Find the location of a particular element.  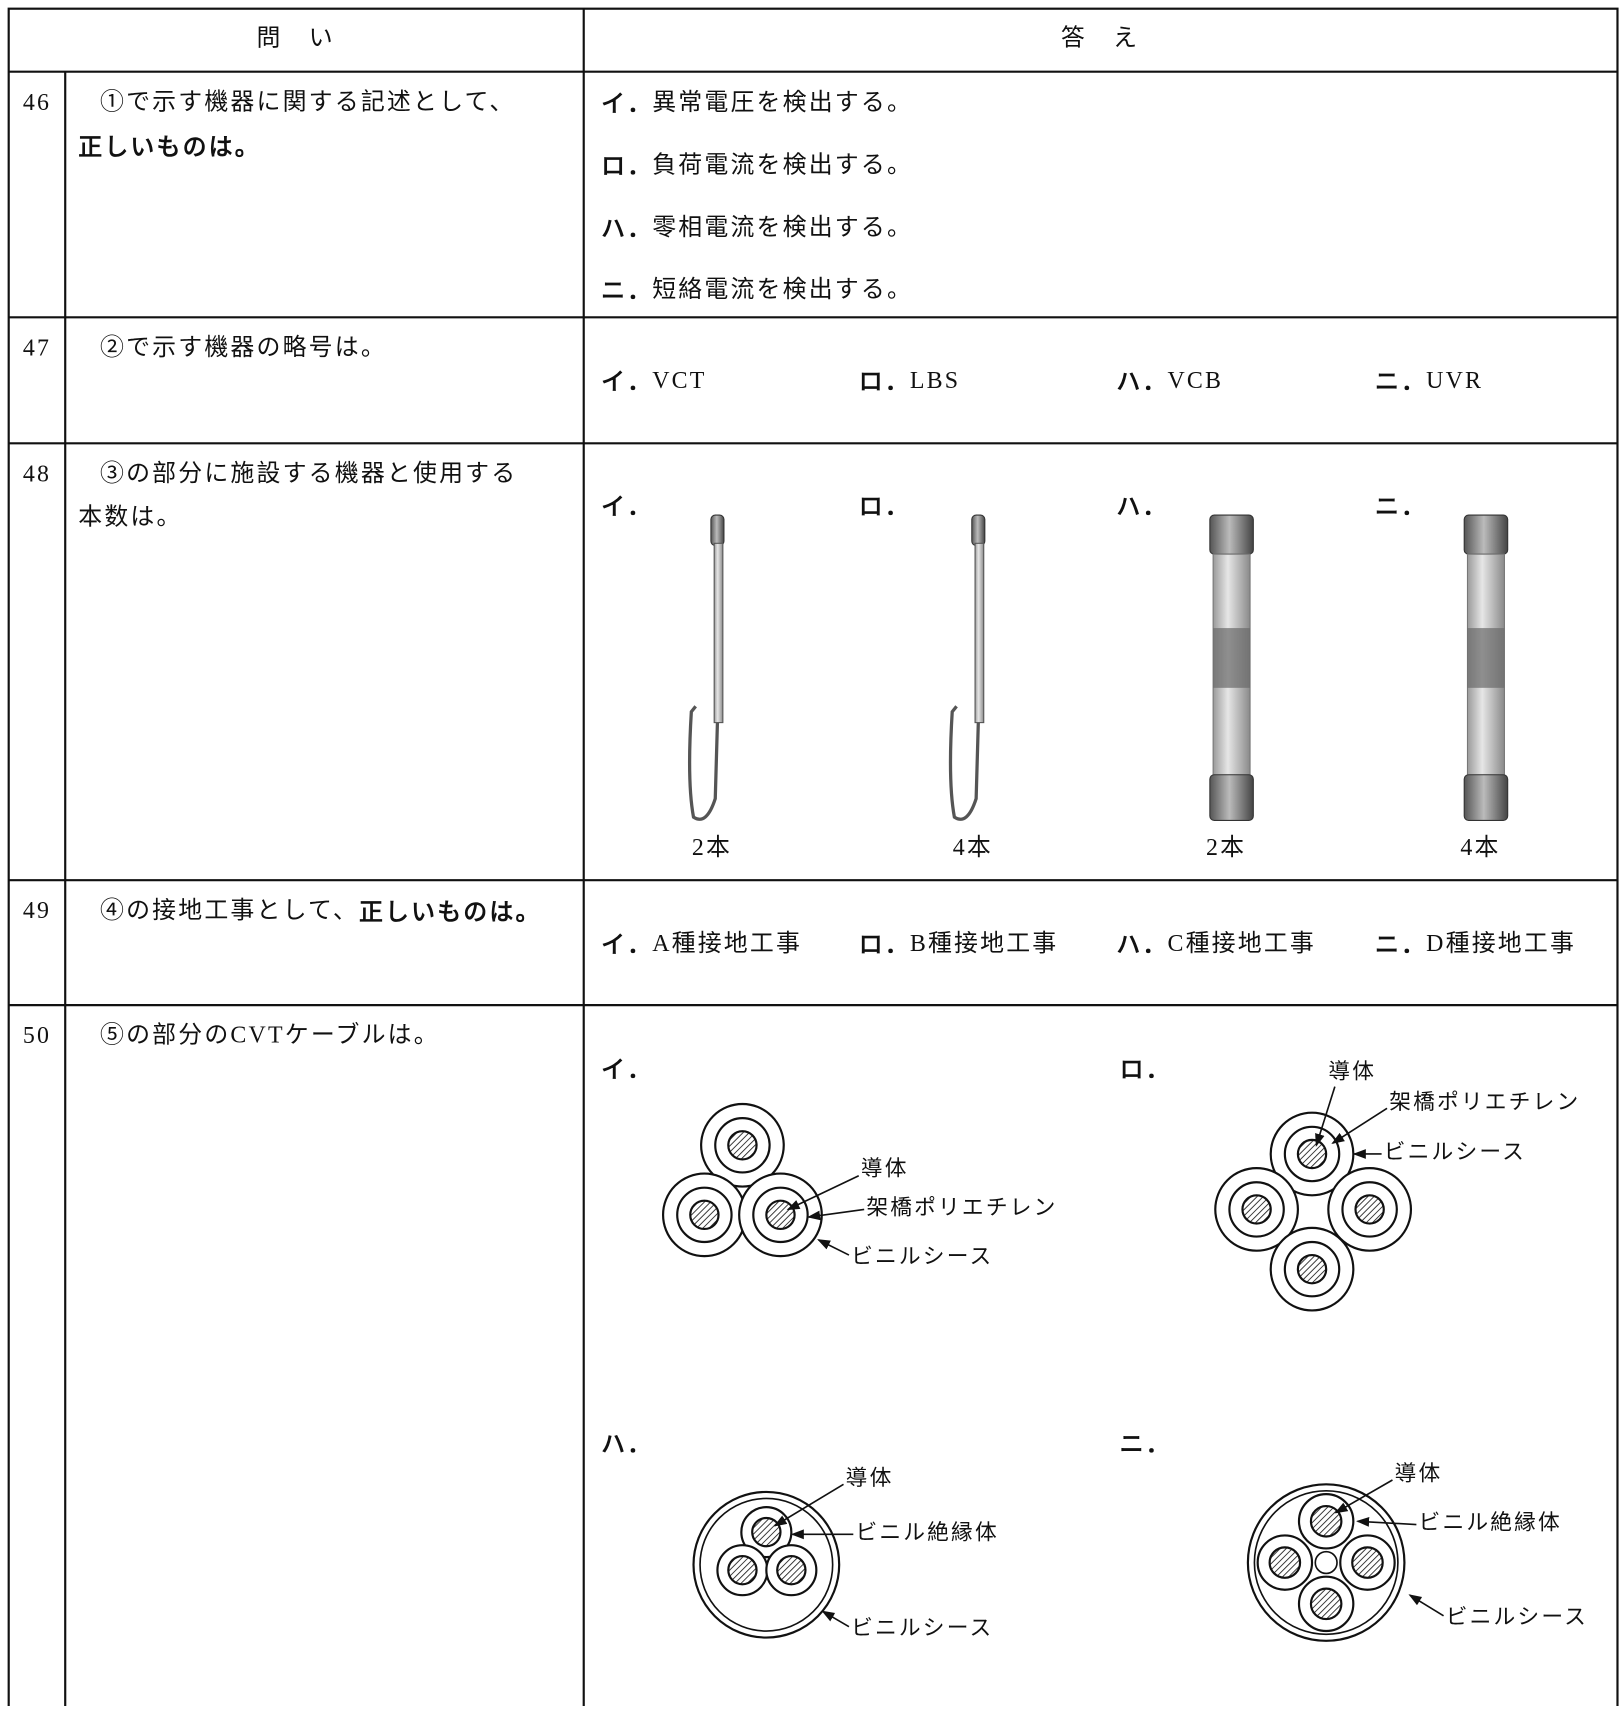

question-segment: 正しいものは。 is located at coordinates (450, 912).